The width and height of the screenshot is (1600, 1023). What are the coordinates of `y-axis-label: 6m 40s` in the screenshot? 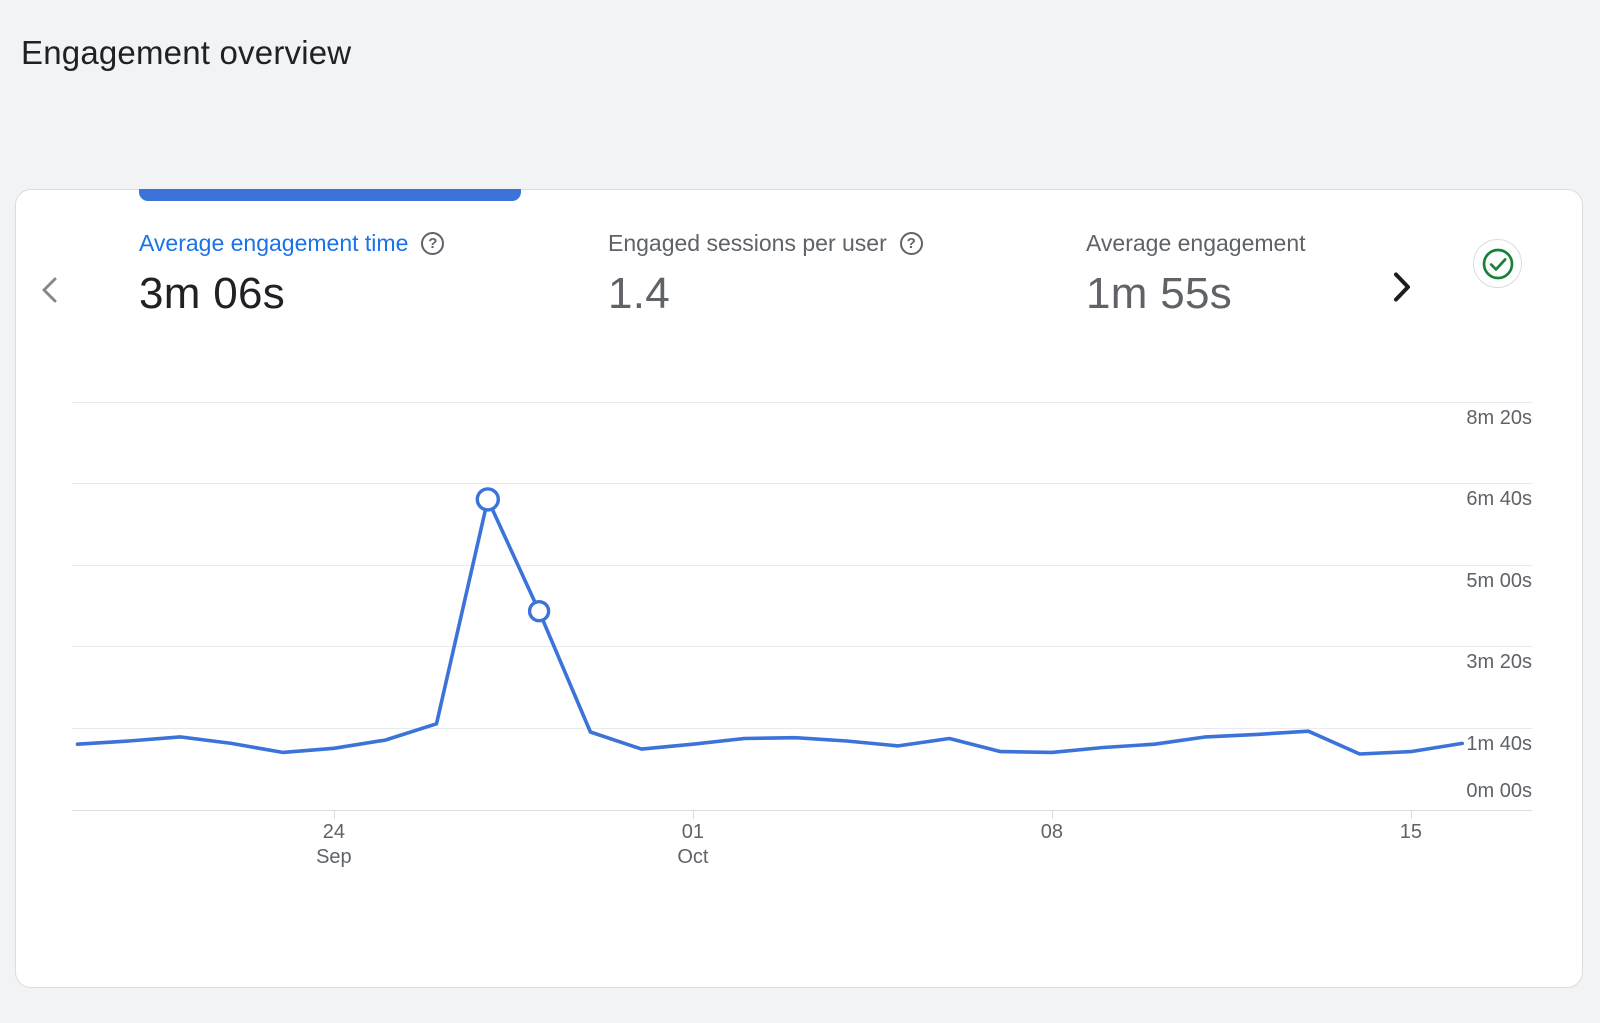 It's located at (1499, 499).